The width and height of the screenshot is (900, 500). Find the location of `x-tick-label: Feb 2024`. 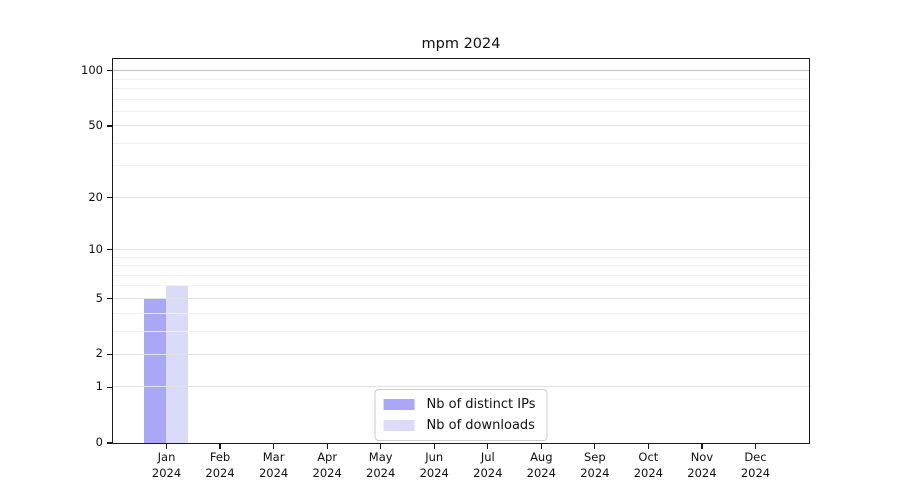

x-tick-label: Feb 2024 is located at coordinates (220, 465).